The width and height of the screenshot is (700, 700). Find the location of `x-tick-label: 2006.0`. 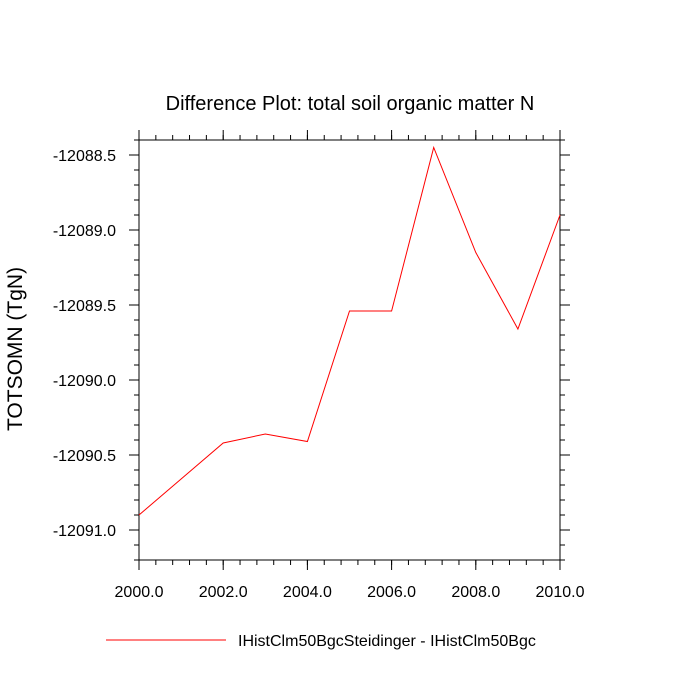

x-tick-label: 2006.0 is located at coordinates (391, 592).